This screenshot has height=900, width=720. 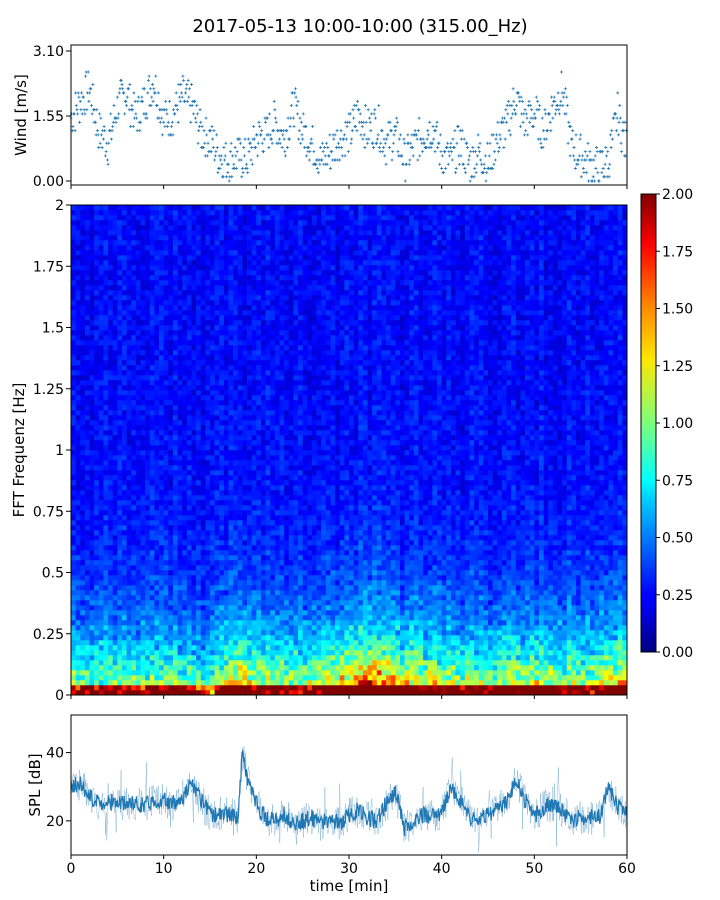 I want to click on figure-title: 2017-05-13 10:00-10:00 (315.00_Hz), so click(x=359, y=26).